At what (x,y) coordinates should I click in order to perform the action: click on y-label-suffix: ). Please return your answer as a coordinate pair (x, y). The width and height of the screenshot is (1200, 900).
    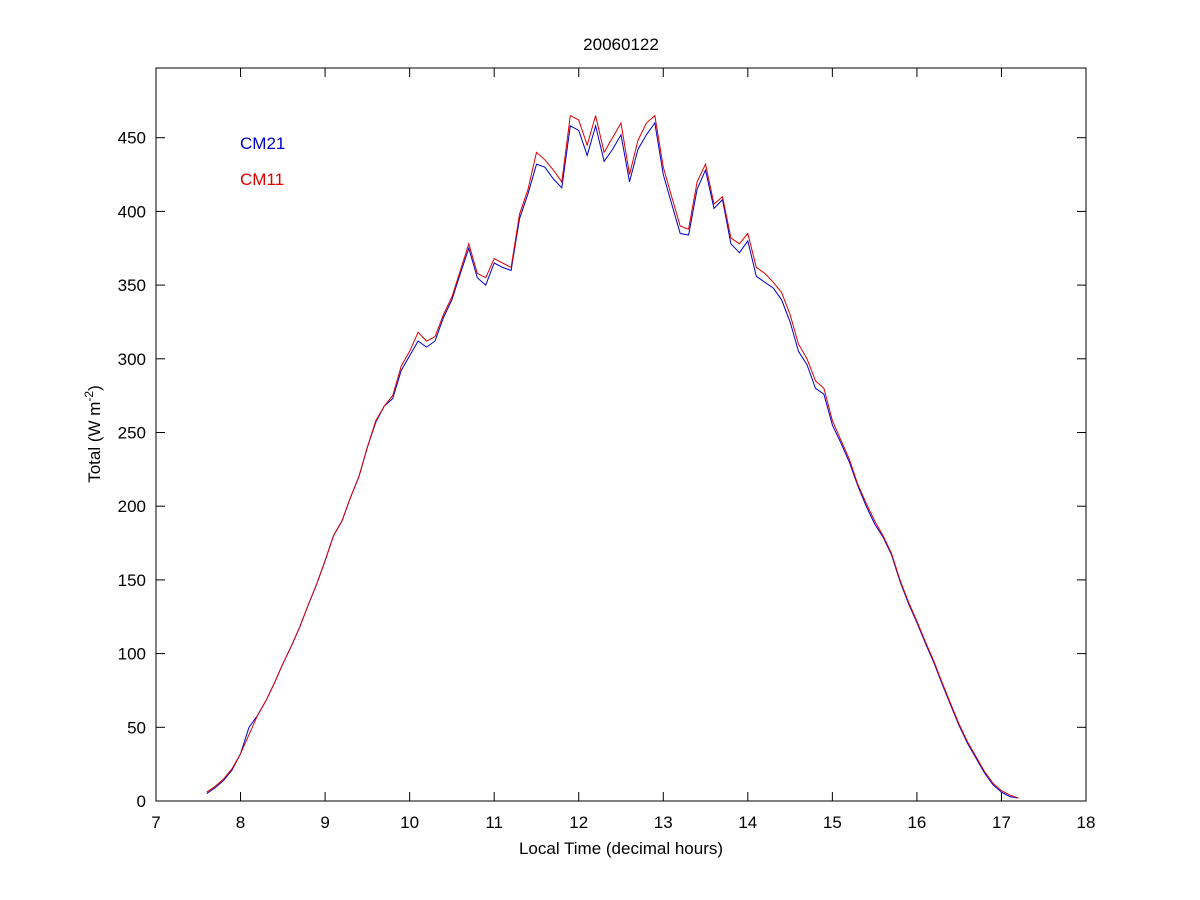
    Looking at the image, I should click on (94, 388).